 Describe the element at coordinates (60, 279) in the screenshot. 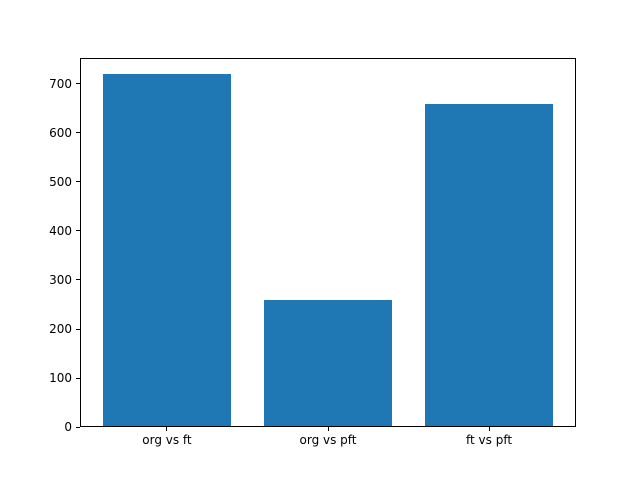

I see `y-tick-label: 300` at that location.